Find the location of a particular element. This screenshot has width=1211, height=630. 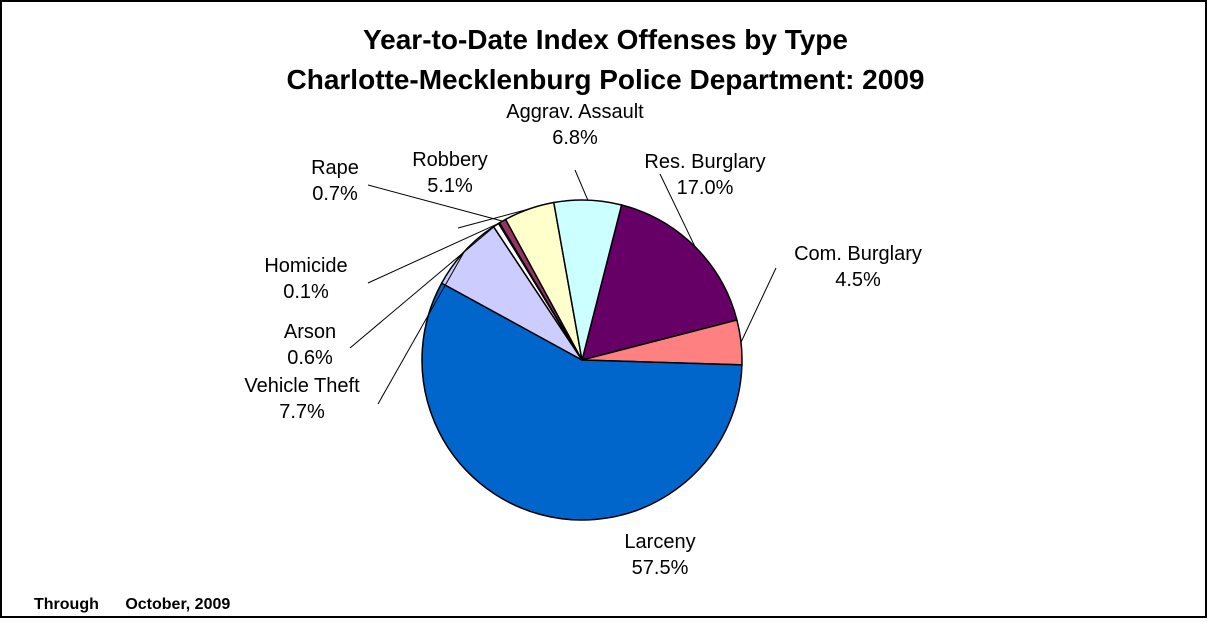

slice-value-larceny: 57.5% is located at coordinates (660, 568).